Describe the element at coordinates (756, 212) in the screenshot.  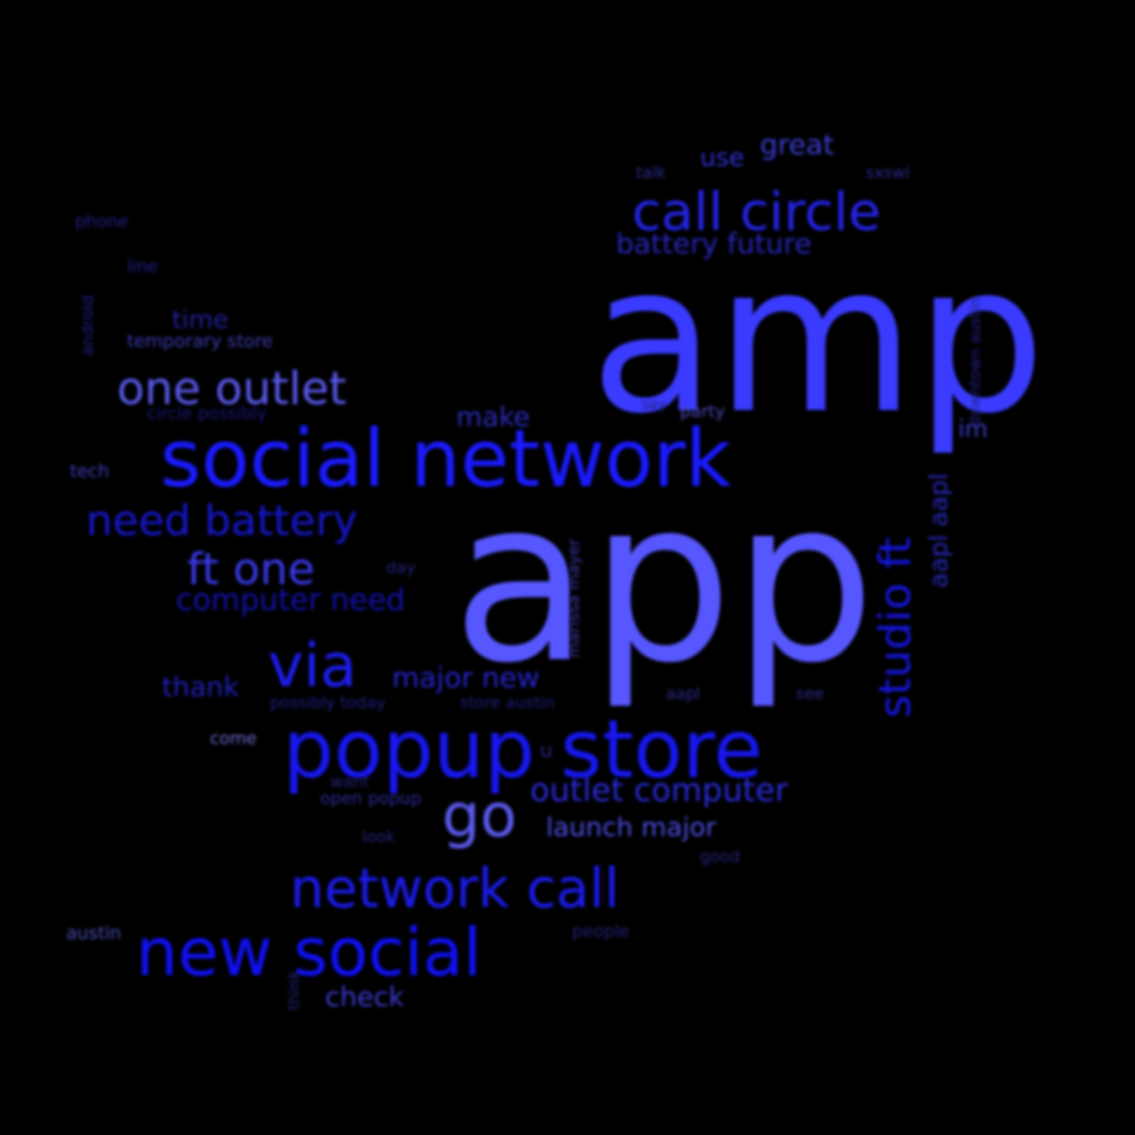
I see `word-call-circle: call circle` at that location.